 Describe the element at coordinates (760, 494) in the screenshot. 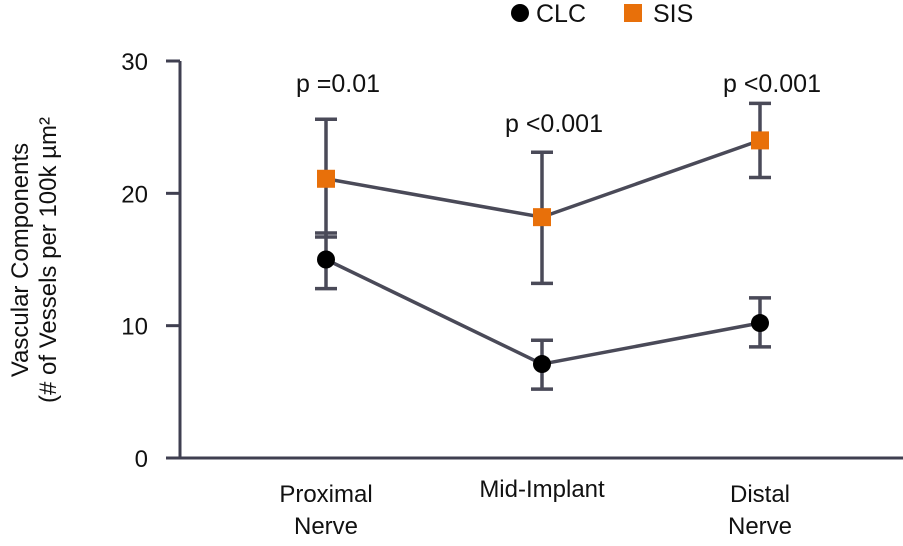

I see `x-tick-label: Distal` at that location.